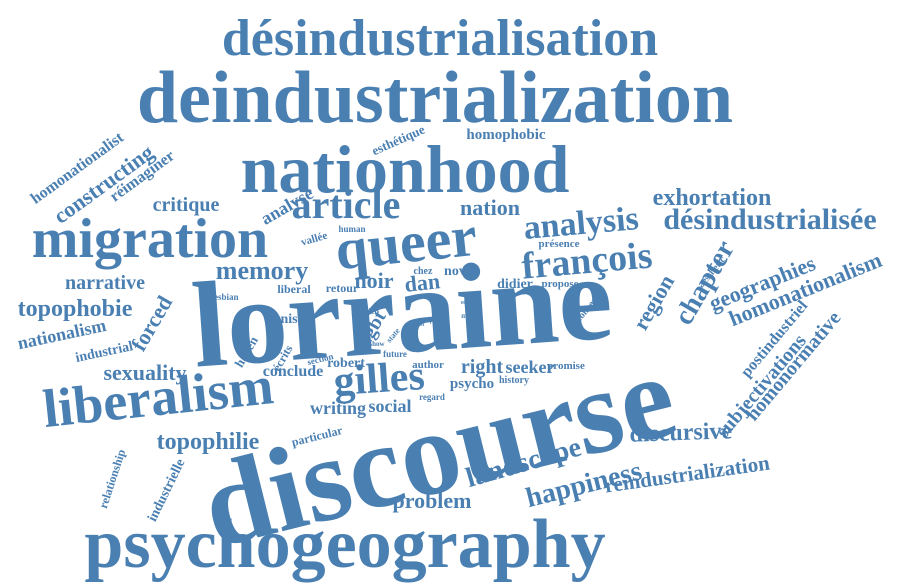  What do you see at coordinates (402, 312) in the screenshot?
I see `word-lorraine: lorraine` at bounding box center [402, 312].